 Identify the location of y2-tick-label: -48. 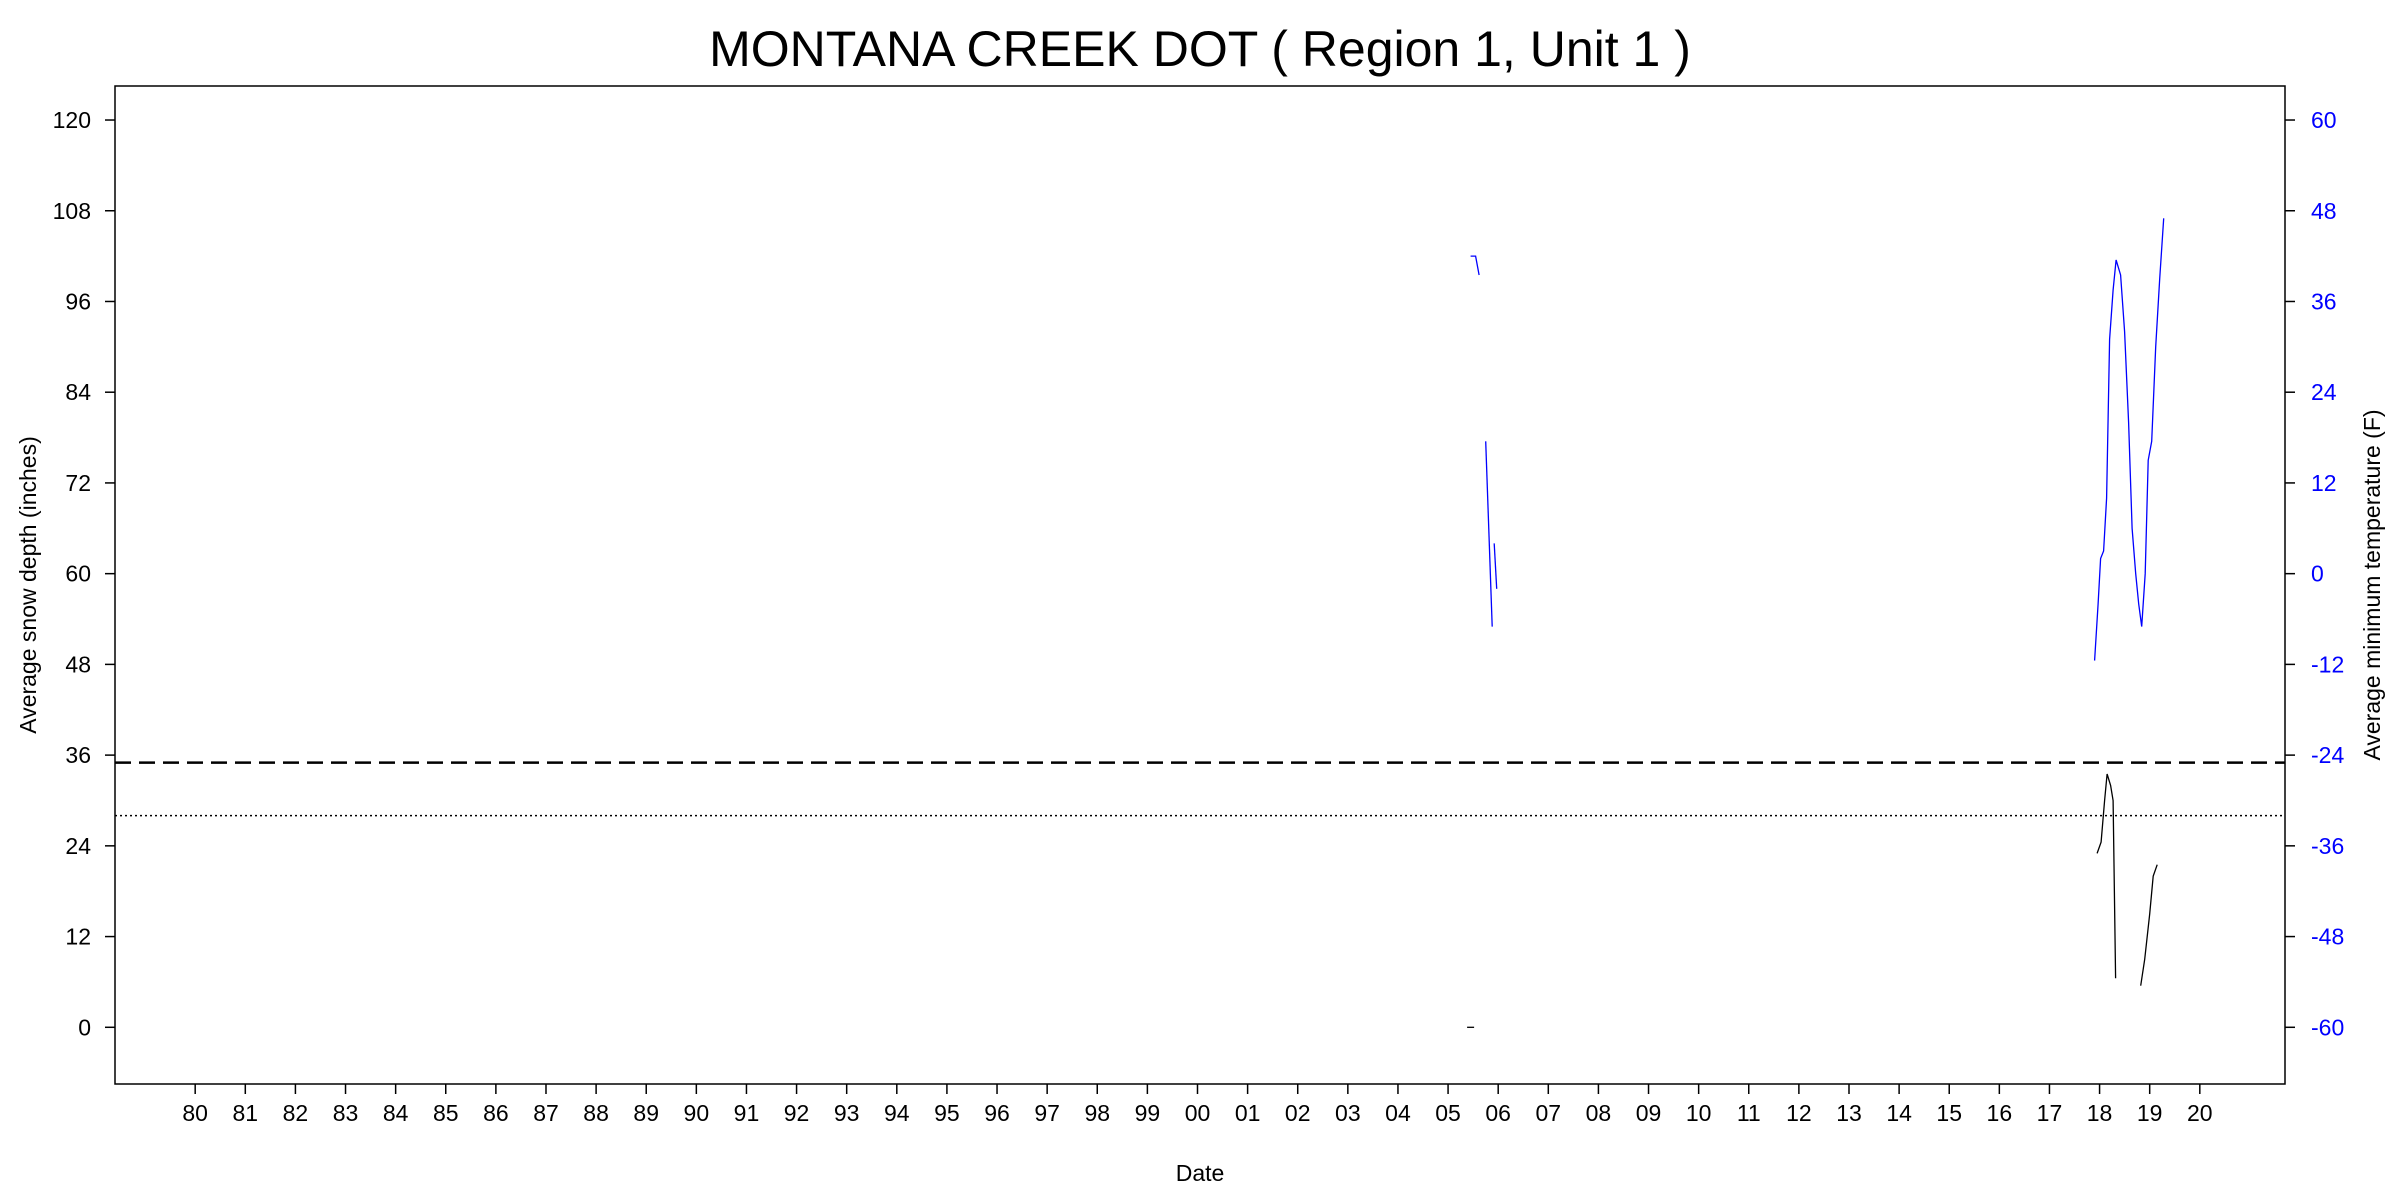
(2327, 937).